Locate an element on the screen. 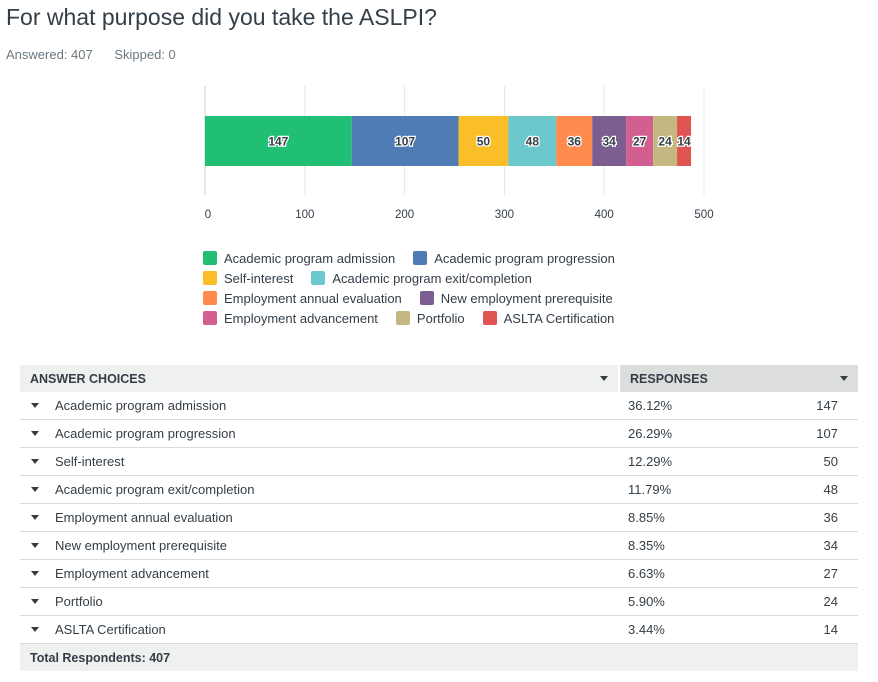 The width and height of the screenshot is (878, 682). legend-item-aslta-certification: ASLTA Certification is located at coordinates (548, 318).